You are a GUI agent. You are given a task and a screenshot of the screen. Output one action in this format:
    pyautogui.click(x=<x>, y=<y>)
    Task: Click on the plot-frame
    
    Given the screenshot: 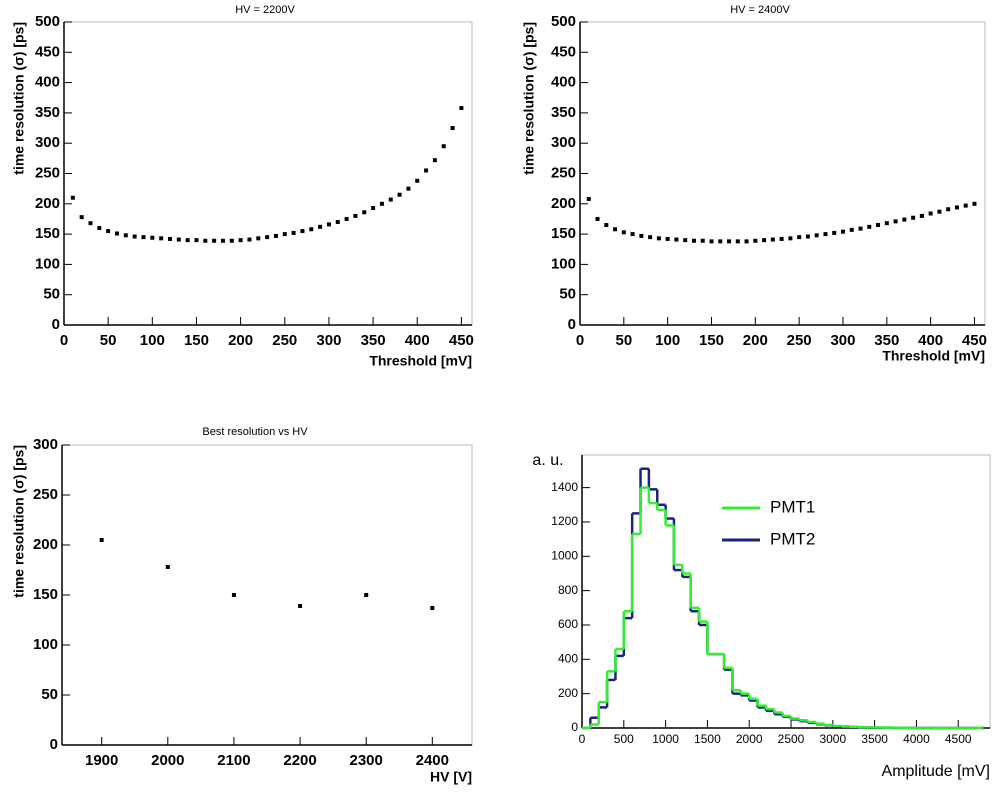 What is the action you would take?
    pyautogui.click(x=786, y=591)
    